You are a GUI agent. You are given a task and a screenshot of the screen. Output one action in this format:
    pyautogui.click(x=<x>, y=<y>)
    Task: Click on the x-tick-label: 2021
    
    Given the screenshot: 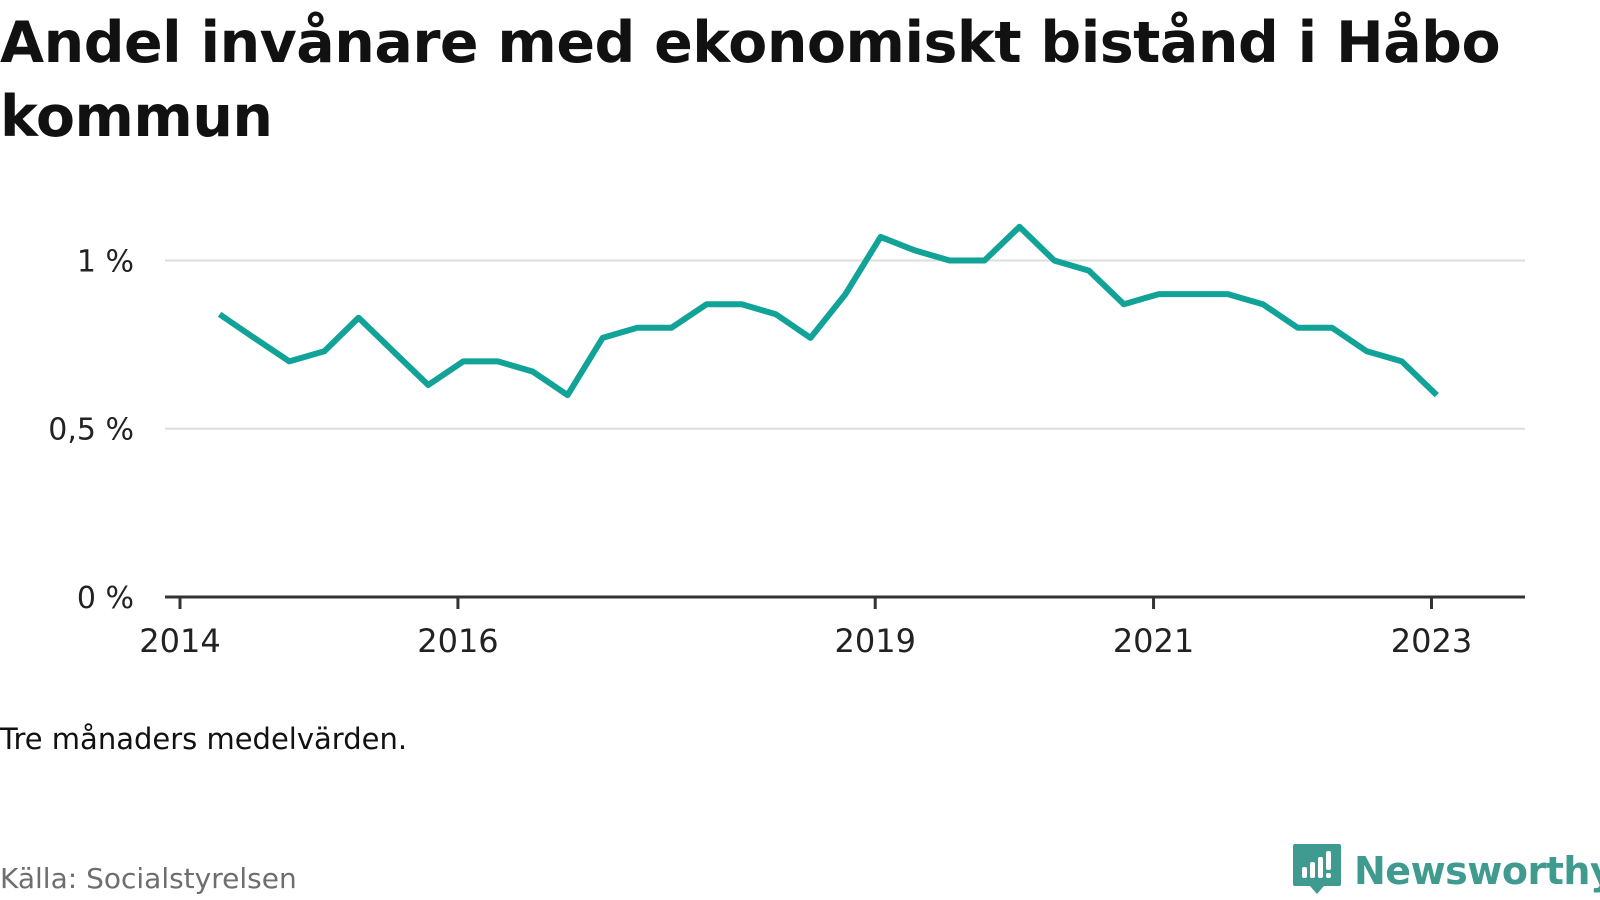 What is the action you would take?
    pyautogui.click(x=1153, y=641)
    